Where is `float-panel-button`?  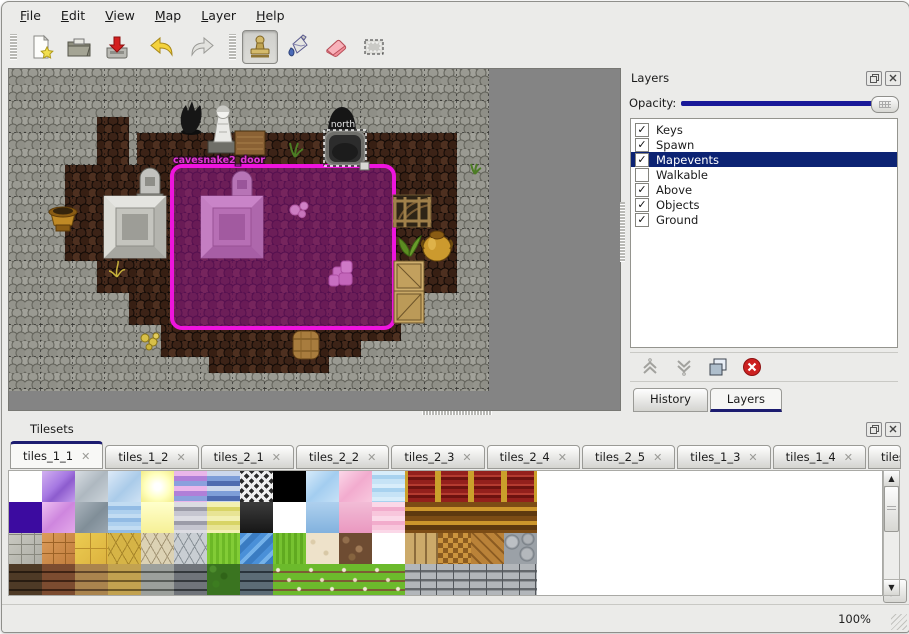
float-panel-button is located at coordinates (874, 78).